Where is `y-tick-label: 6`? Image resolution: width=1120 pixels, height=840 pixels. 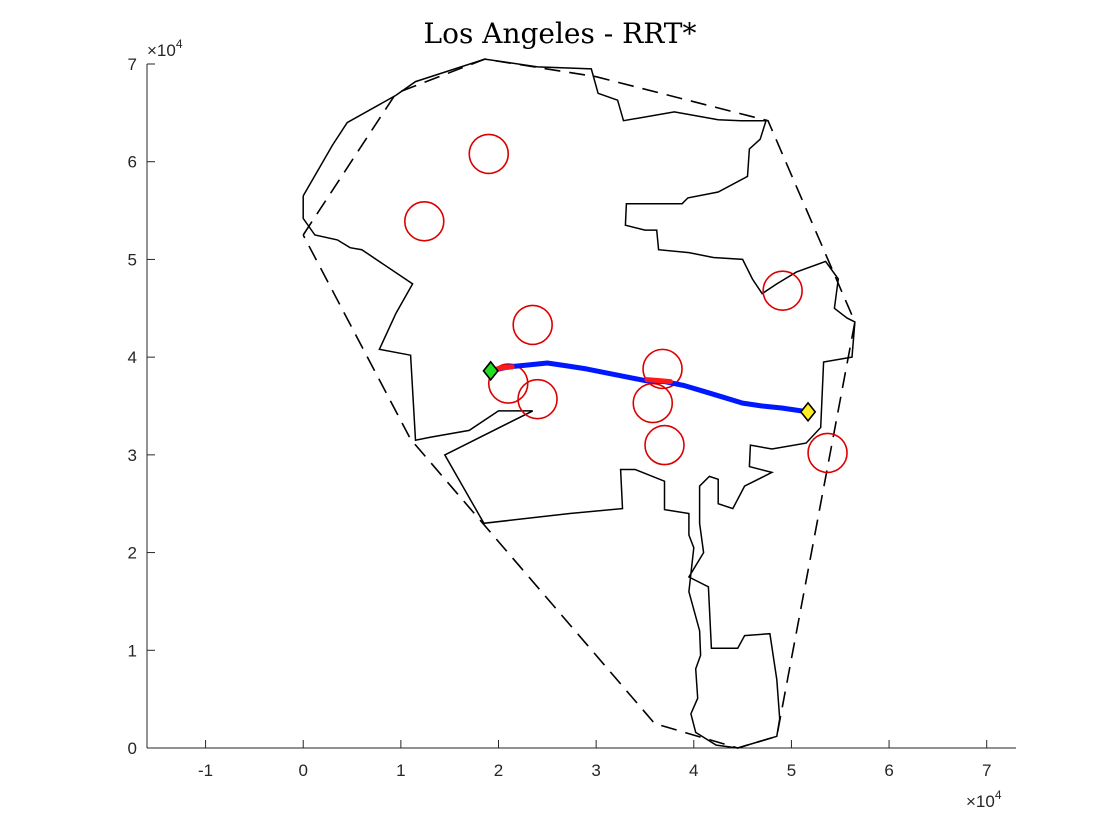 y-tick-label: 6 is located at coordinates (132, 162).